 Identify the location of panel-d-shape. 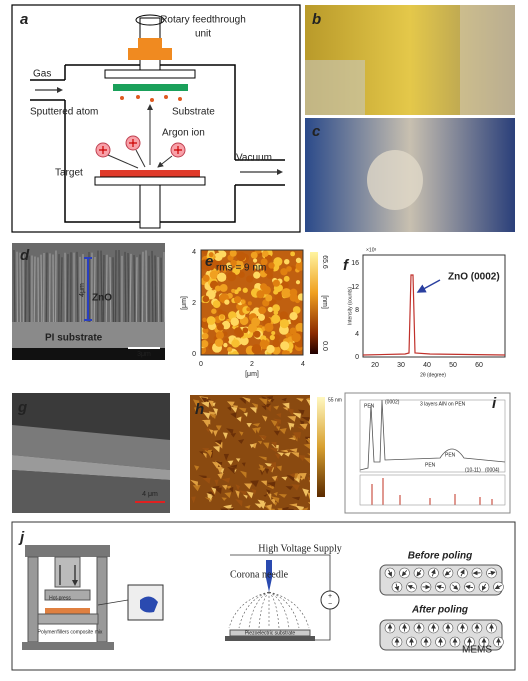
(88, 289).